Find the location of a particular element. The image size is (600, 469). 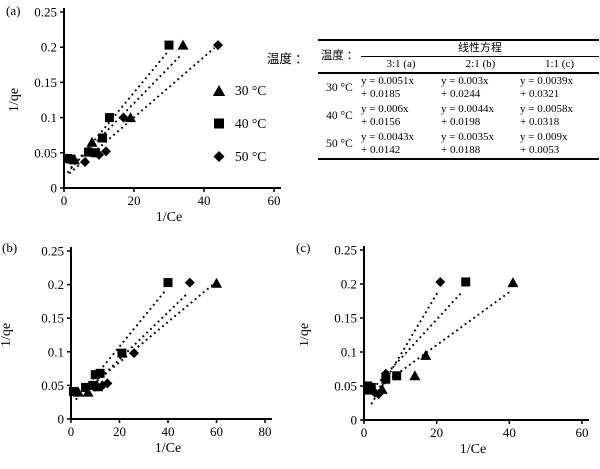

temp-label: 40 °C is located at coordinates (339, 115).